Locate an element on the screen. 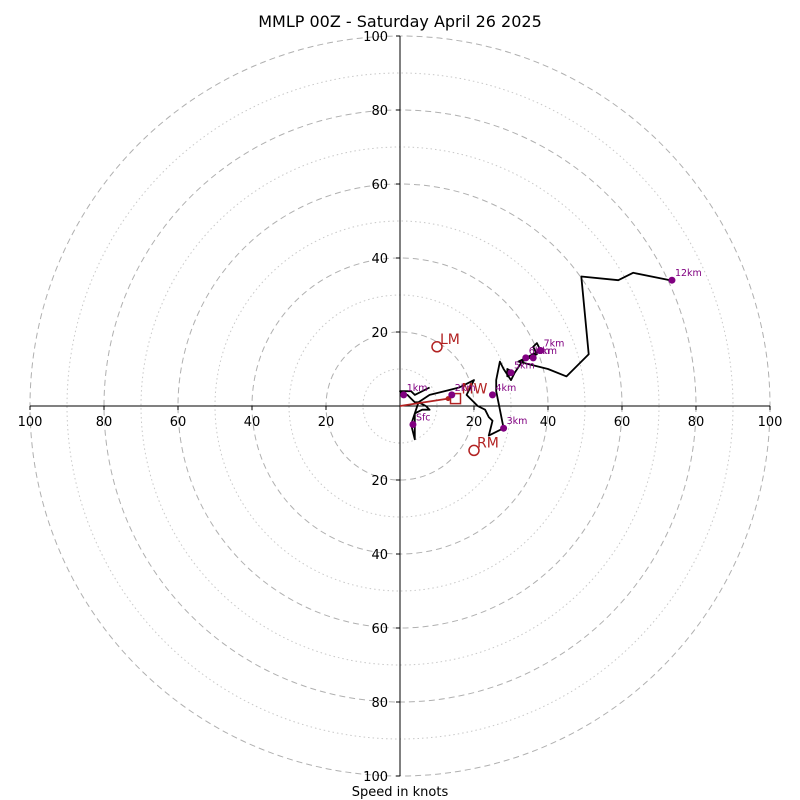 This screenshot has height=800, width=800. height-marker-label: 3km is located at coordinates (517, 421).